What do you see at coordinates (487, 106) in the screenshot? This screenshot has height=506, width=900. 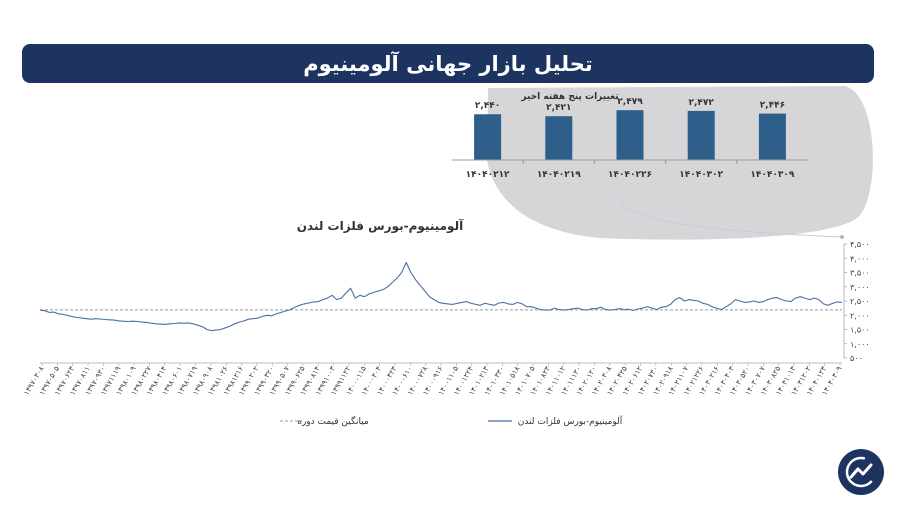 I see `bar-value-label: ۲,۴۴۰` at bounding box center [487, 106].